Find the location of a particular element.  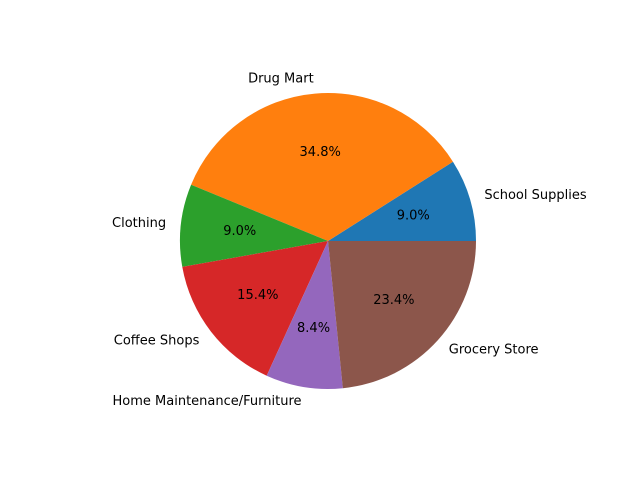

percent-label-drug-mart: 34.8% is located at coordinates (320, 152).